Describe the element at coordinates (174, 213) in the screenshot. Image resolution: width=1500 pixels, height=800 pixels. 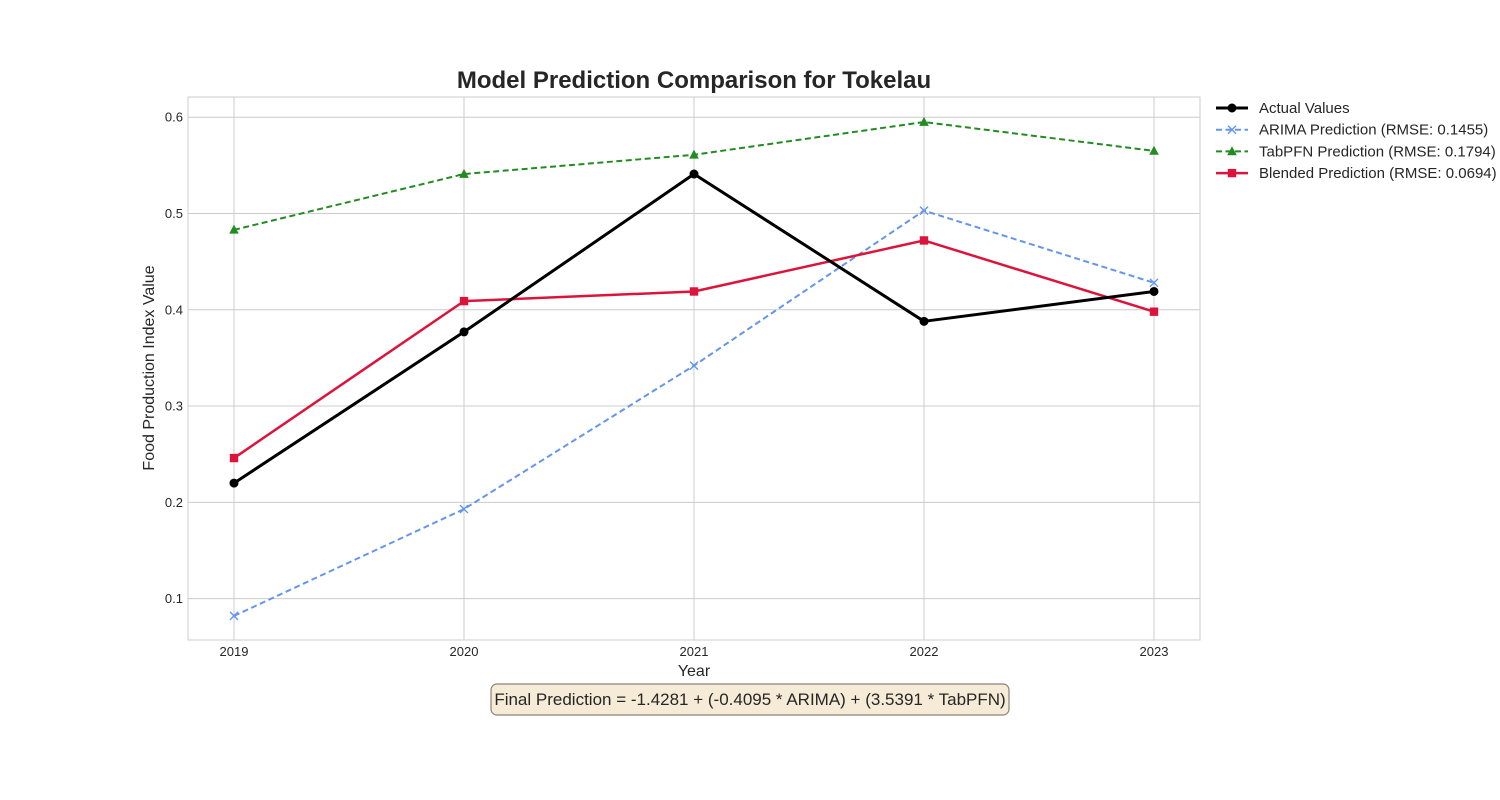
I see `y-tick-label: 0.5` at that location.